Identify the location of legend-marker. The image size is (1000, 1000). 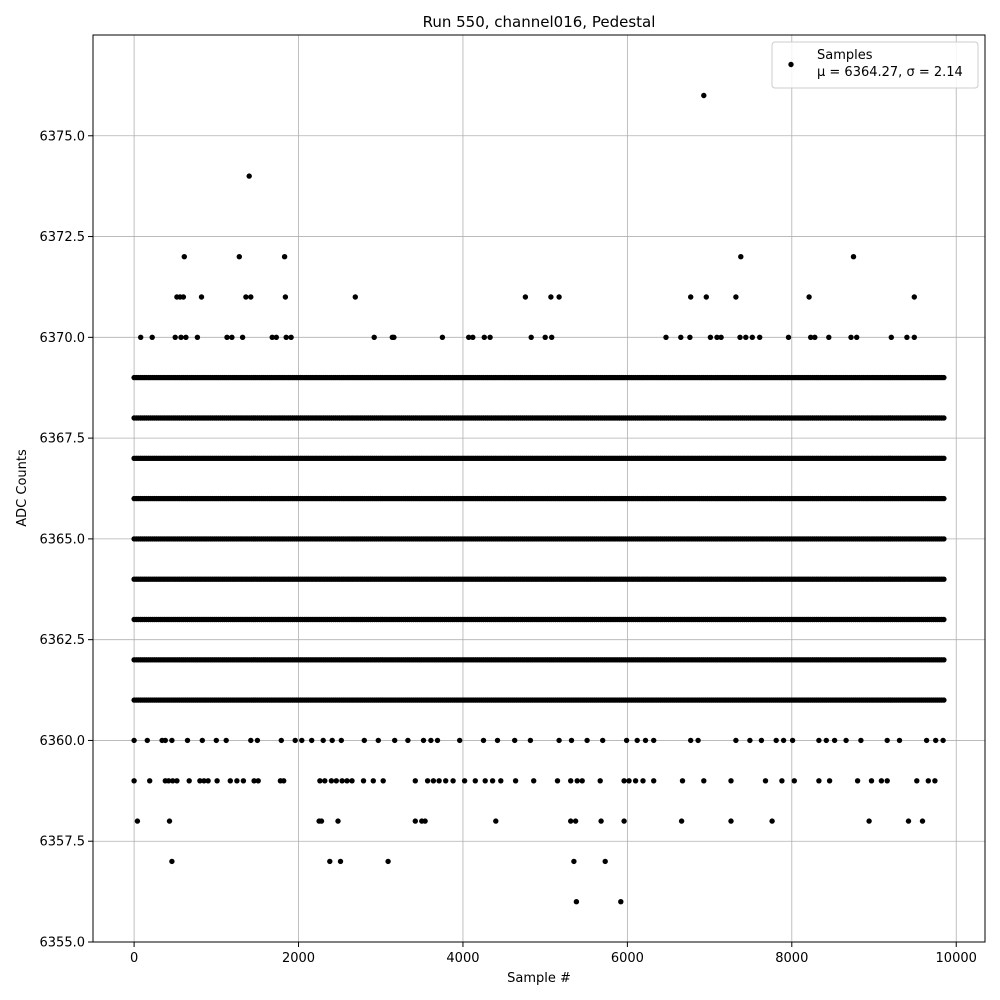
(791, 64).